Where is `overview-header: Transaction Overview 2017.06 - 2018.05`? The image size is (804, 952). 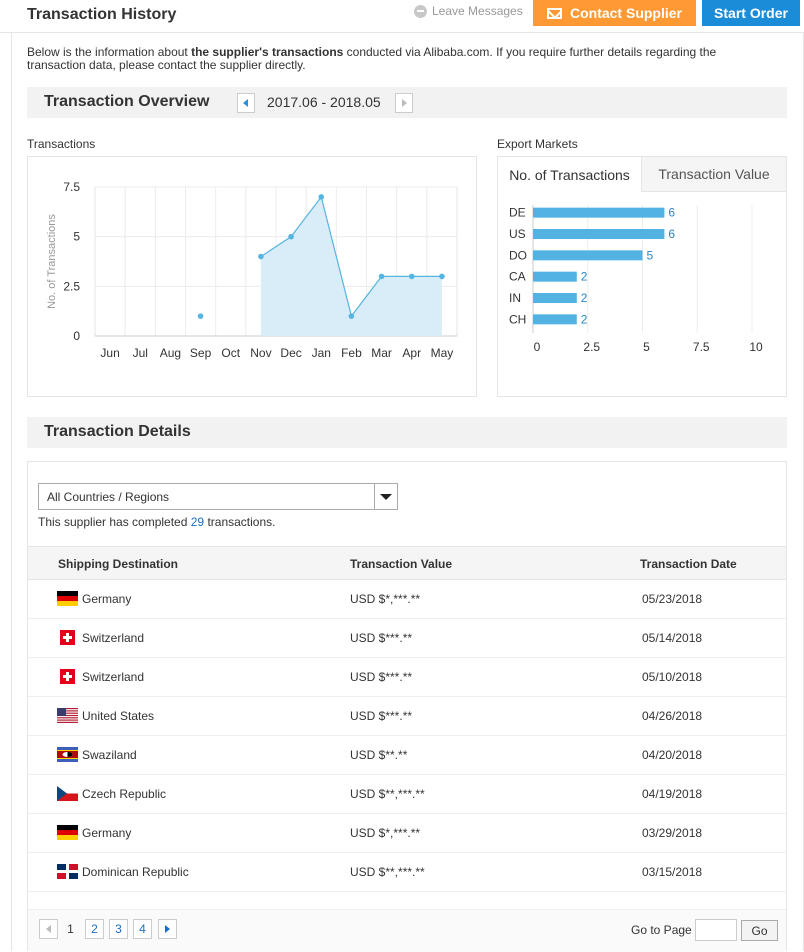 overview-header: Transaction Overview 2017.06 - 2018.05 is located at coordinates (407, 102).